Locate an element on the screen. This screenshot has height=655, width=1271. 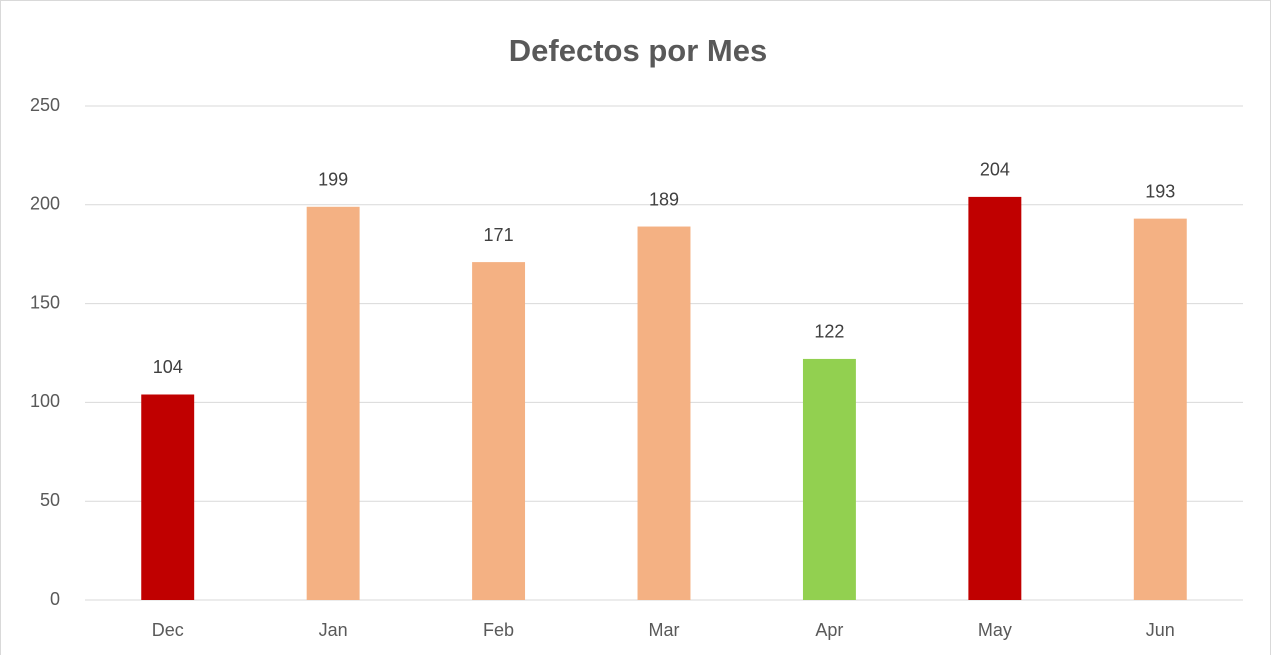
x-tick-label: Mar is located at coordinates (664, 630).